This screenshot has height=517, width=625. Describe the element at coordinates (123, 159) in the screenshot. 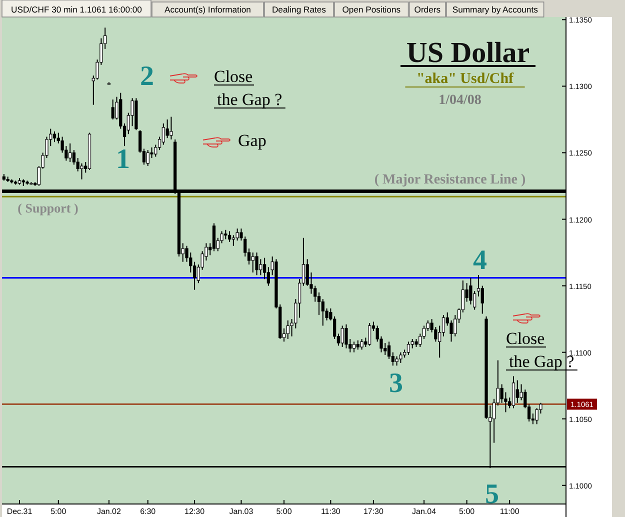

I see `annotation: 1` at that location.